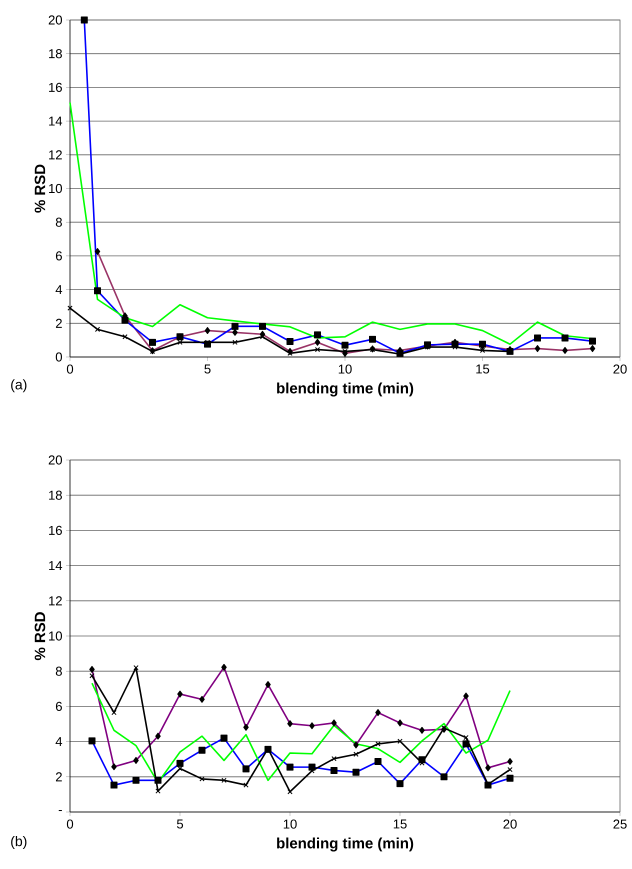 This screenshot has height=869, width=632. Describe the element at coordinates (60, 811) in the screenshot. I see `y-tick-label: -` at that location.